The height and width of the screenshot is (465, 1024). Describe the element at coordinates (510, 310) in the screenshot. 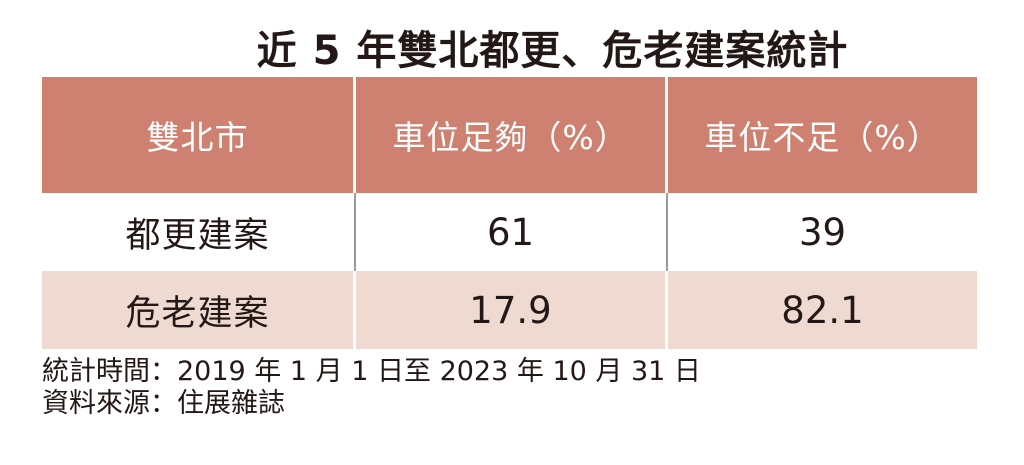

I see `cell-dangerous-old-sufficient: 17.9` at that location.